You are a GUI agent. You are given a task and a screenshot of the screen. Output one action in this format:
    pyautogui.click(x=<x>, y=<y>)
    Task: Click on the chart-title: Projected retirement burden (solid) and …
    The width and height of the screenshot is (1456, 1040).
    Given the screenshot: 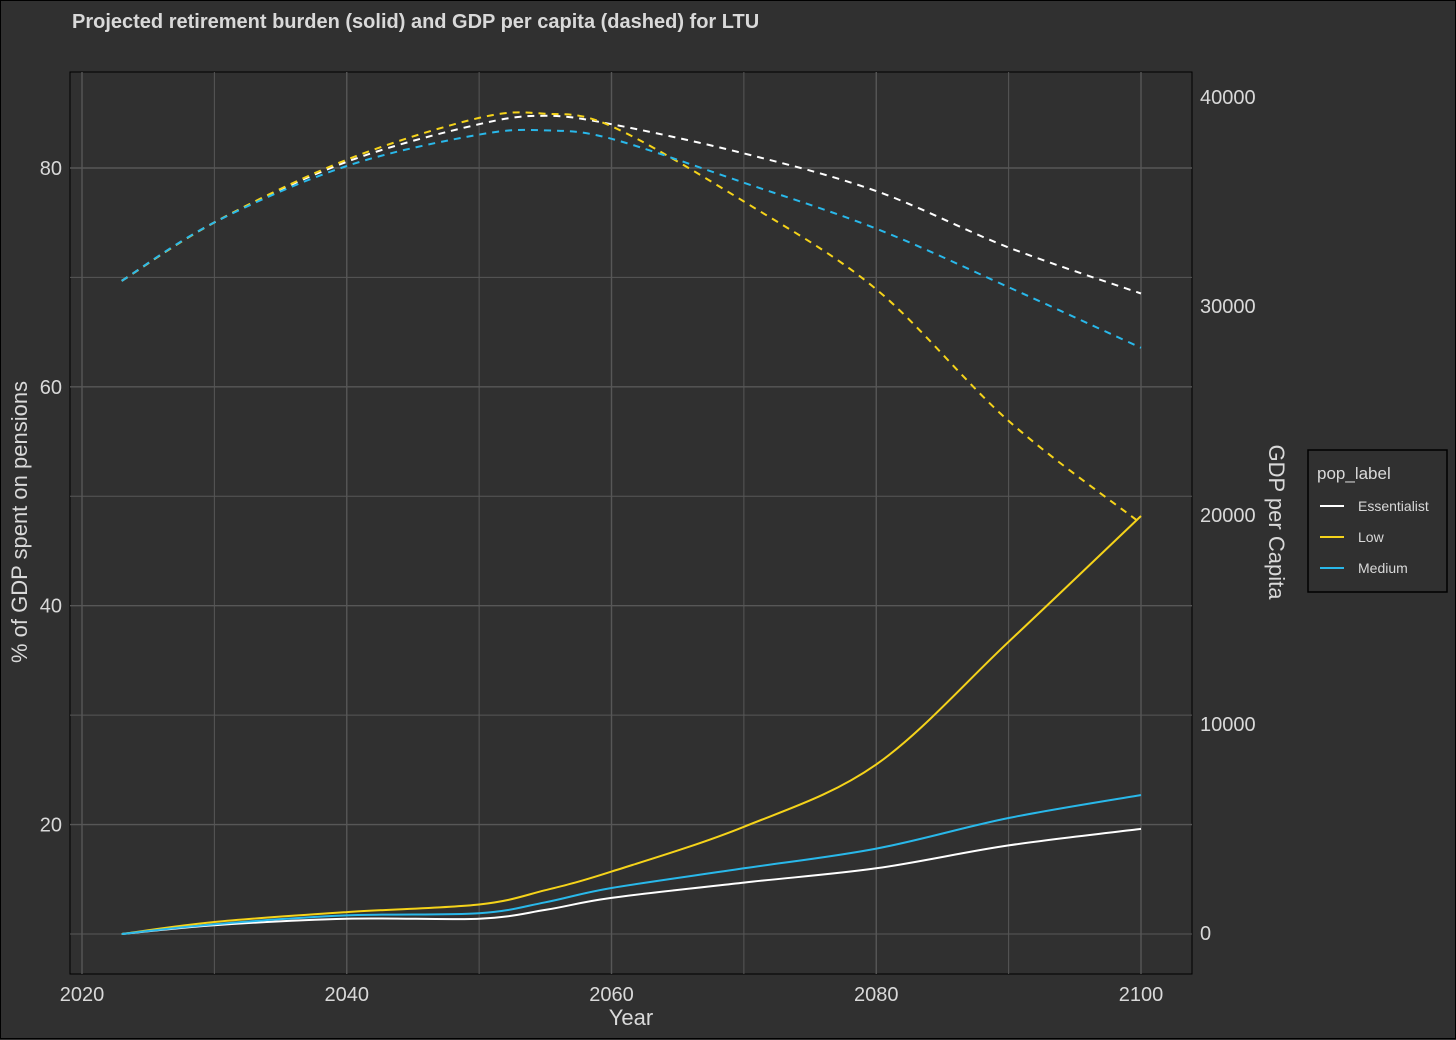 What is the action you would take?
    pyautogui.click(x=415, y=22)
    